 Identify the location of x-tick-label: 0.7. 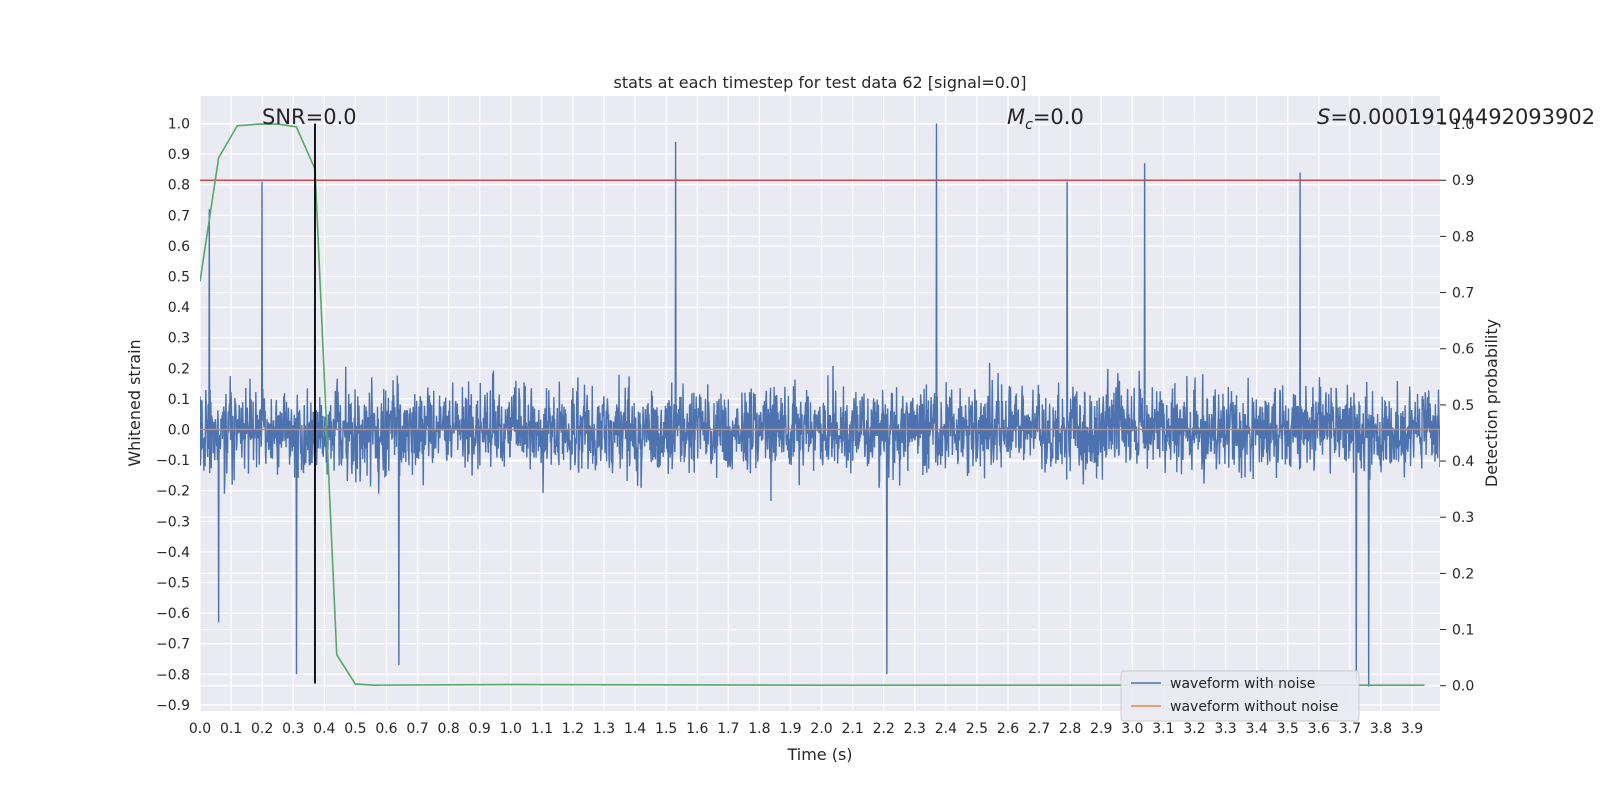
(417, 729).